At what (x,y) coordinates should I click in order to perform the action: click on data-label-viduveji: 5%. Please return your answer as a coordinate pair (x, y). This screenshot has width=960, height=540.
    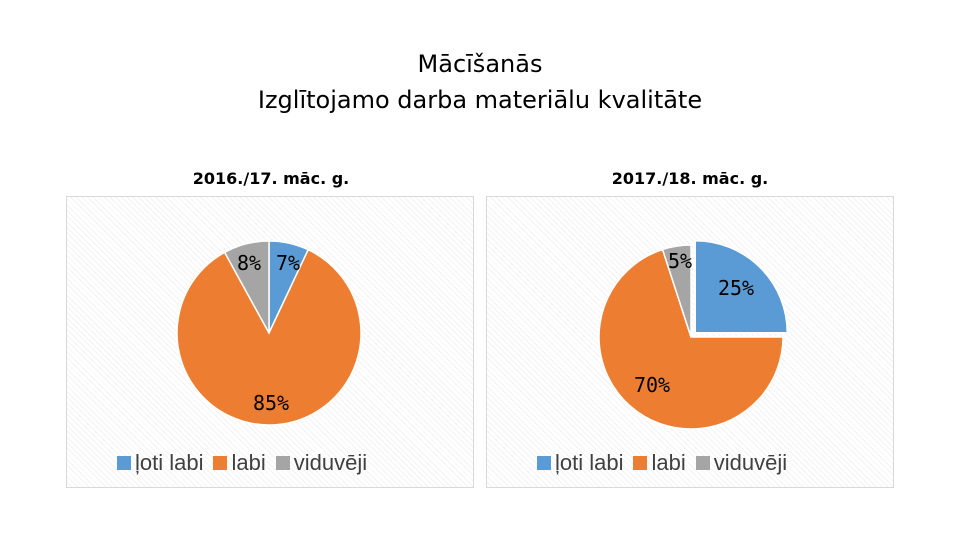
    Looking at the image, I should click on (680, 261).